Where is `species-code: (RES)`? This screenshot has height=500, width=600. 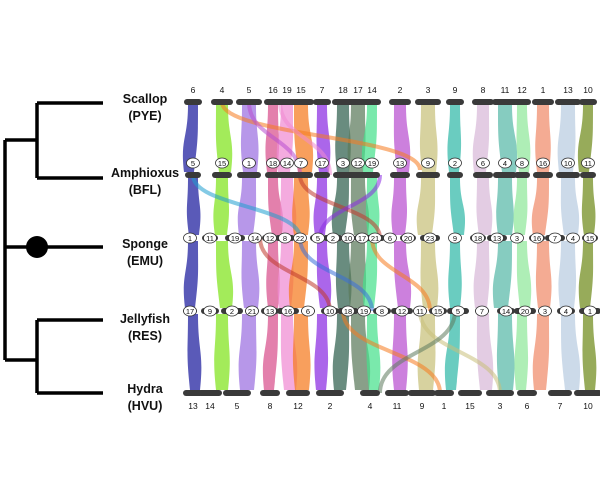 species-code: (RES) is located at coordinates (145, 336).